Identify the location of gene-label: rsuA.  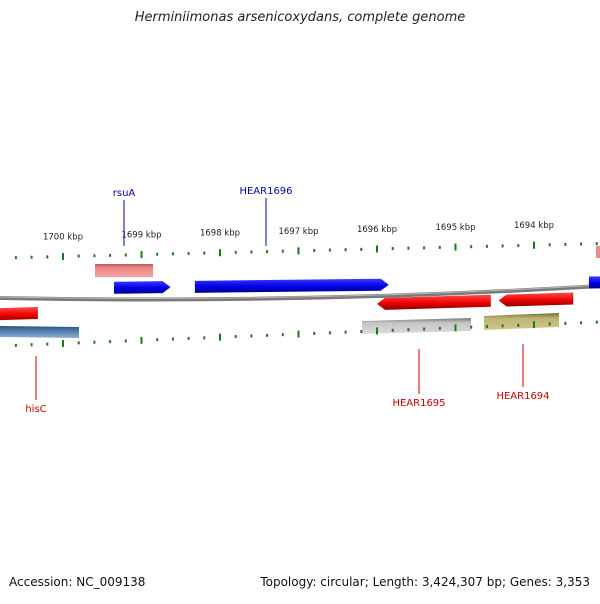
(124, 193).